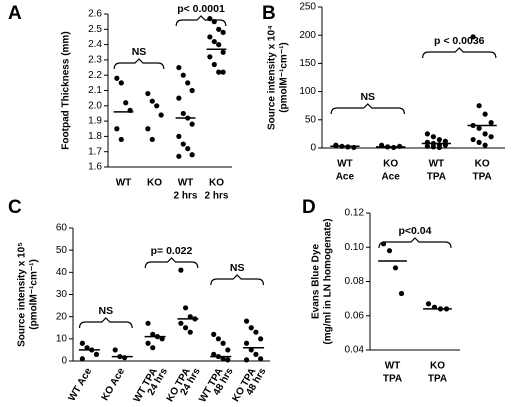  What do you see at coordinates (95, 75) in the screenshot?
I see `y-tick-label: 2.2` at bounding box center [95, 75].